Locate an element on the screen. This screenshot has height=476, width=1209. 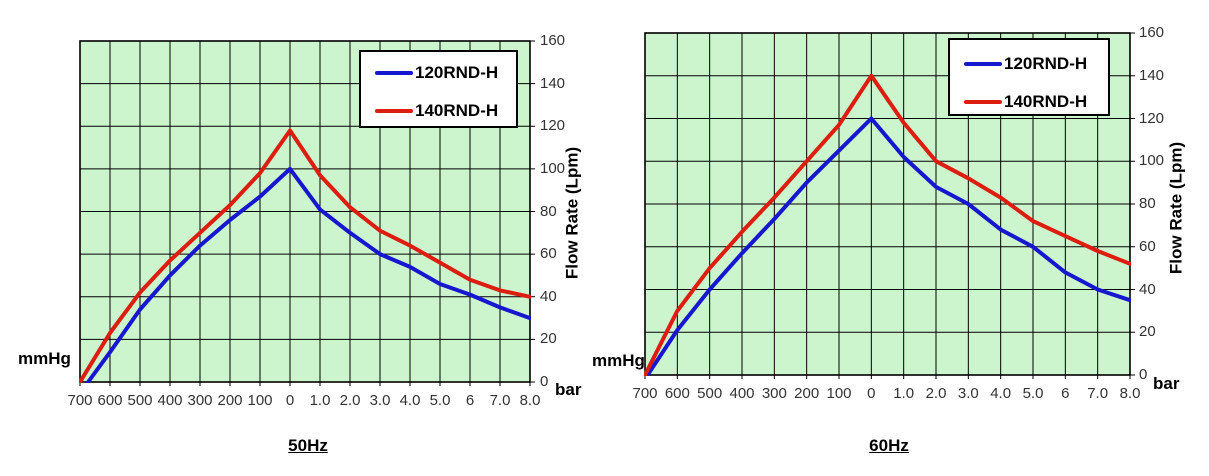
chart-title-50hz: 50Hz is located at coordinates (308, 445).